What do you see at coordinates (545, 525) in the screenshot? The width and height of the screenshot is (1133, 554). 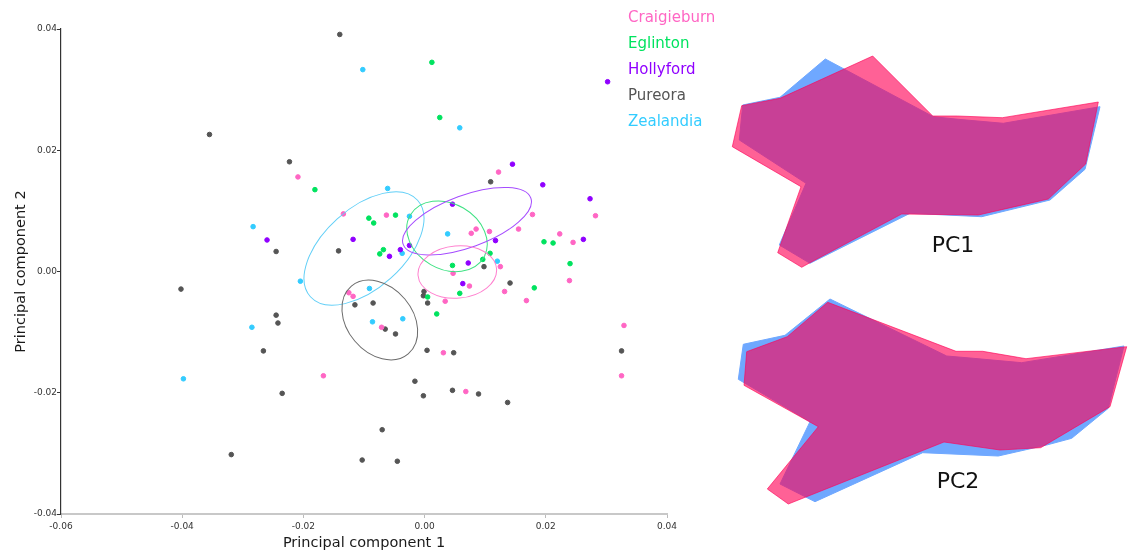 I see `x-tick-label: 0.02` at bounding box center [545, 525].